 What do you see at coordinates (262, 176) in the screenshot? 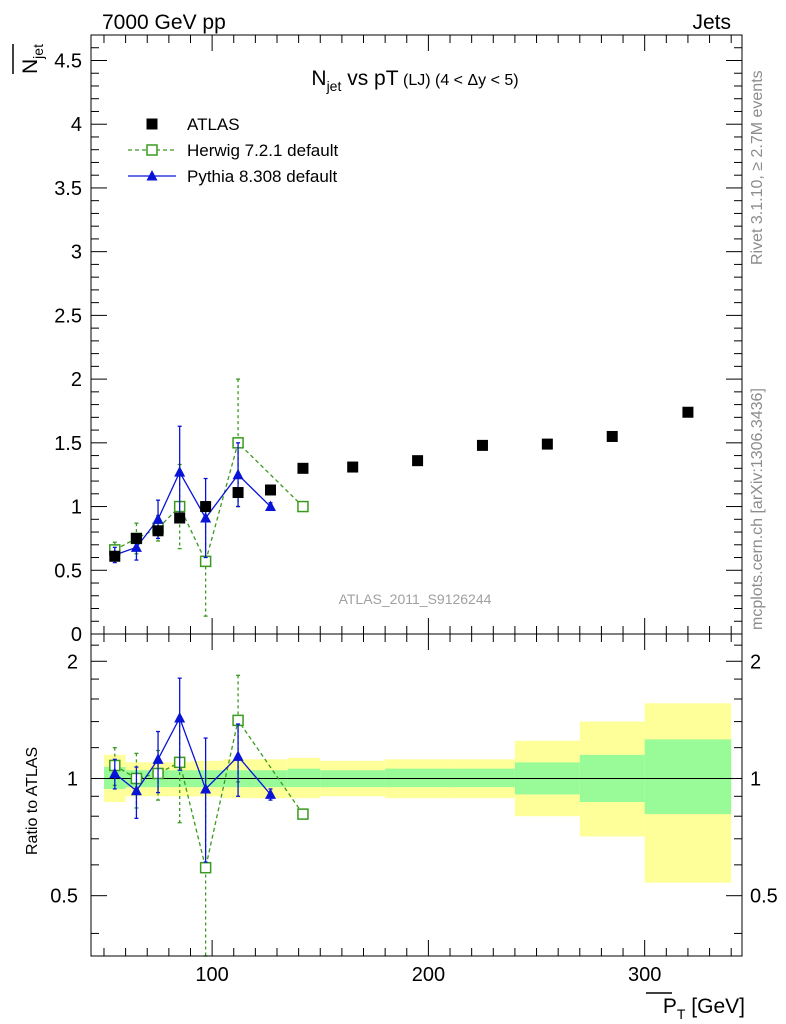
I see `legend-label: Pythia 8.308 default` at bounding box center [262, 176].